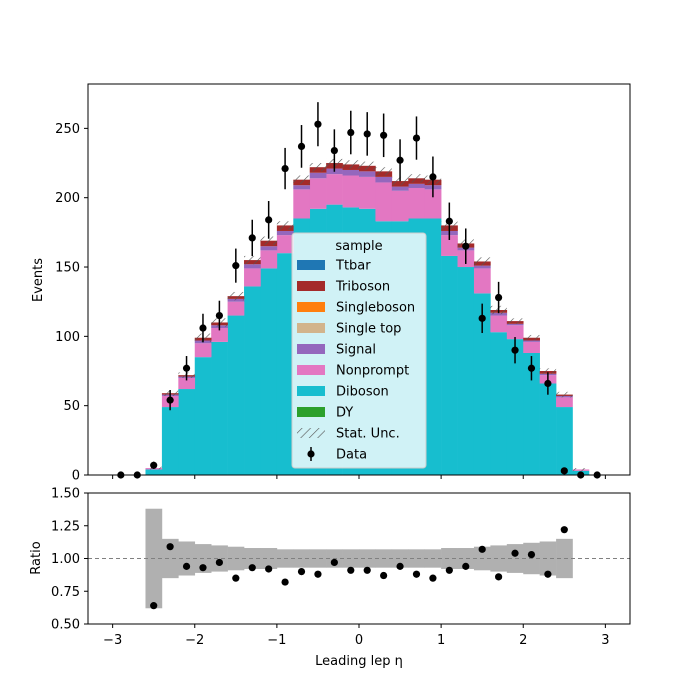 The height and width of the screenshot is (700, 700). Describe the element at coordinates (65, 494) in the screenshot. I see `ratio-ytick-label-4: 1.50` at that location.